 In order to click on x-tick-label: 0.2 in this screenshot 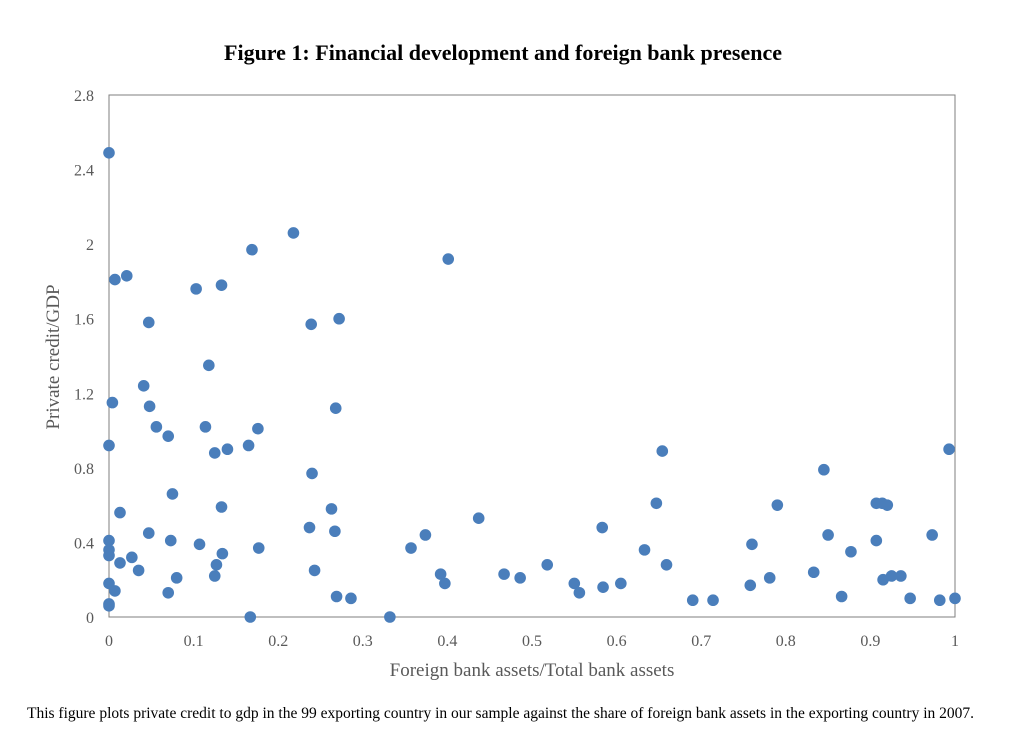, I will do `click(278, 641)`.